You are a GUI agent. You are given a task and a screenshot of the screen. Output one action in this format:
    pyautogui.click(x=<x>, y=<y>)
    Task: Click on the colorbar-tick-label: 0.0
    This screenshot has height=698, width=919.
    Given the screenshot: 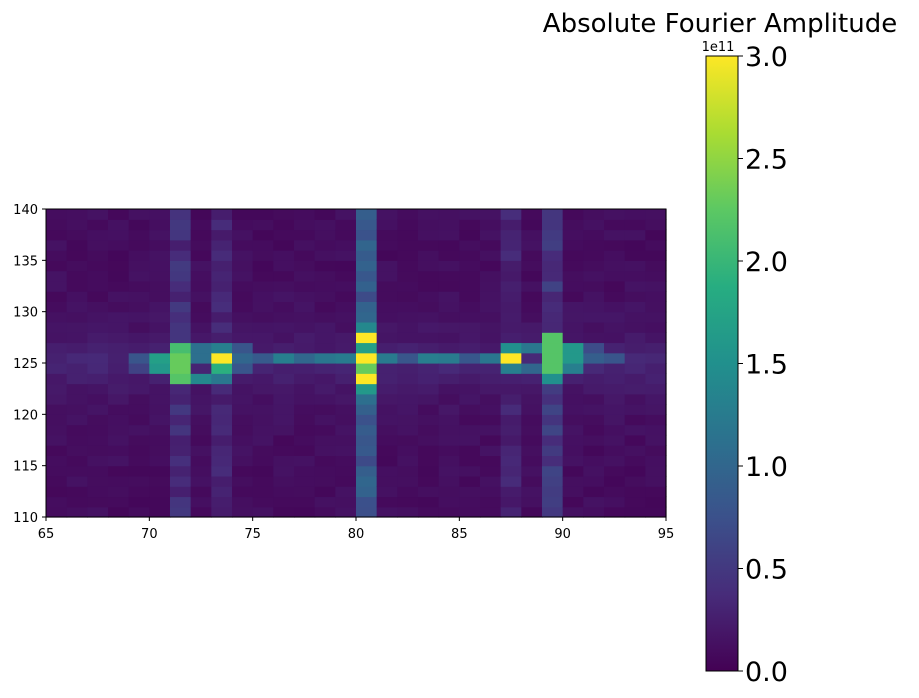 What is the action you would take?
    pyautogui.click(x=766, y=672)
    